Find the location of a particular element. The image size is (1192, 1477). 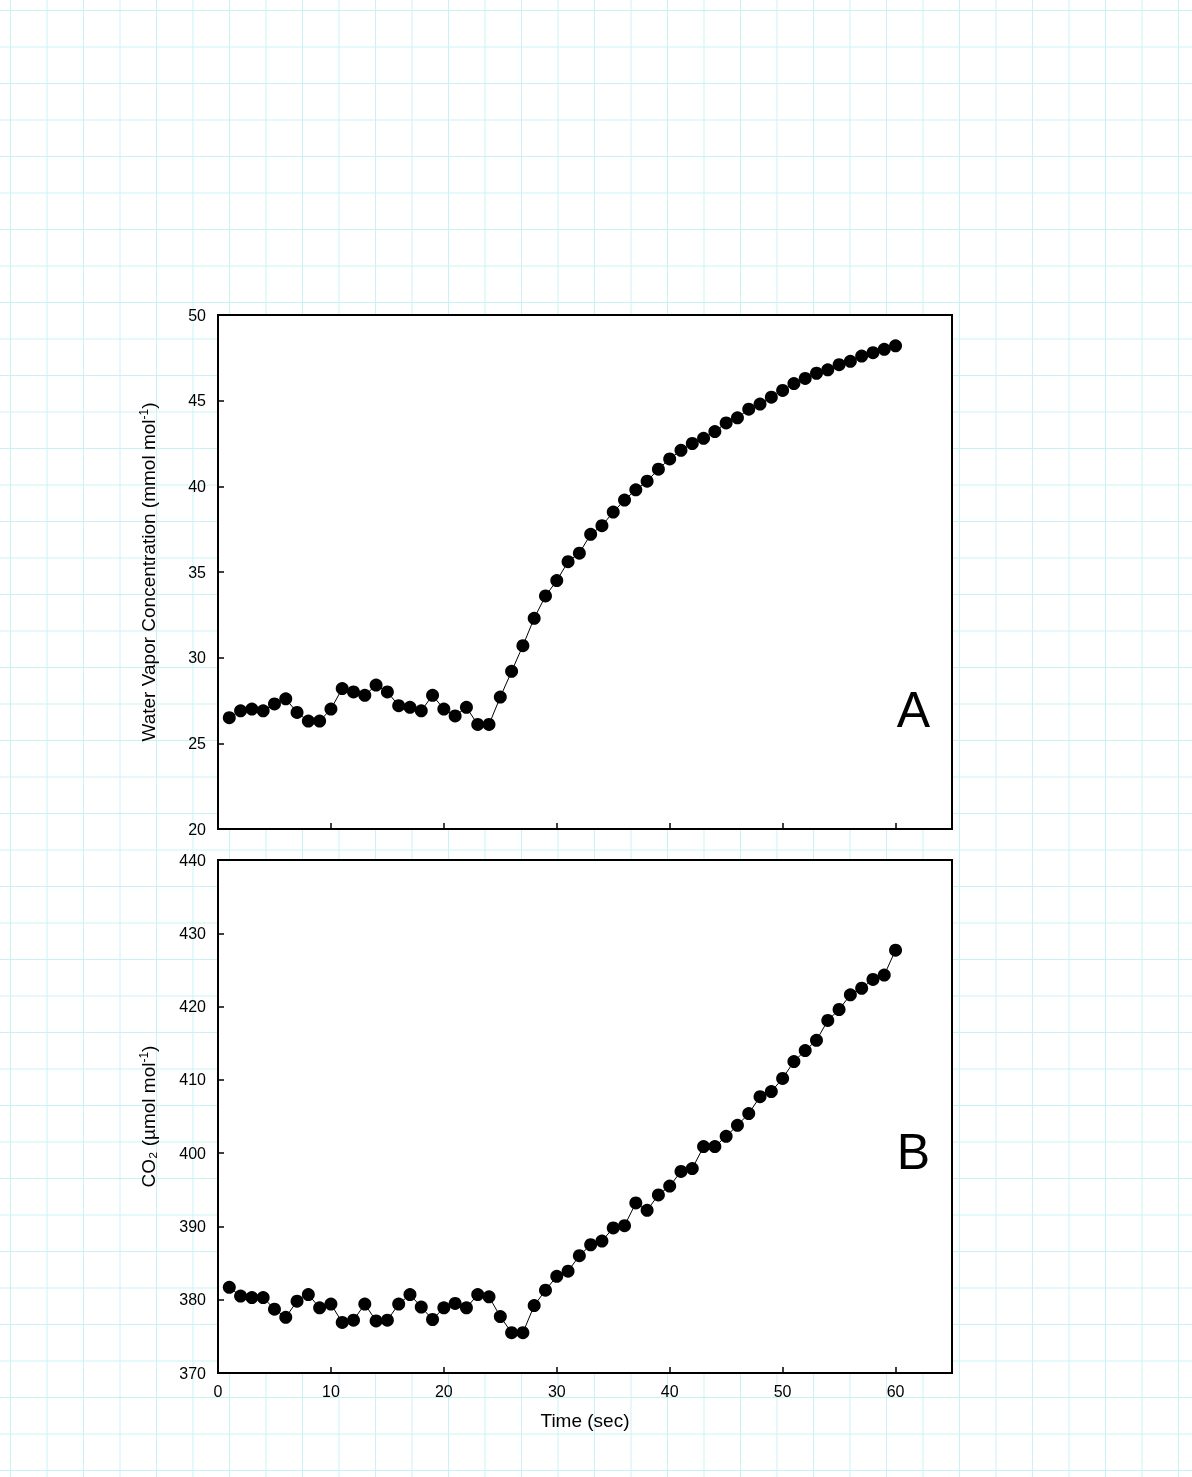

y-tick-label: 380 is located at coordinates (193, 1300).